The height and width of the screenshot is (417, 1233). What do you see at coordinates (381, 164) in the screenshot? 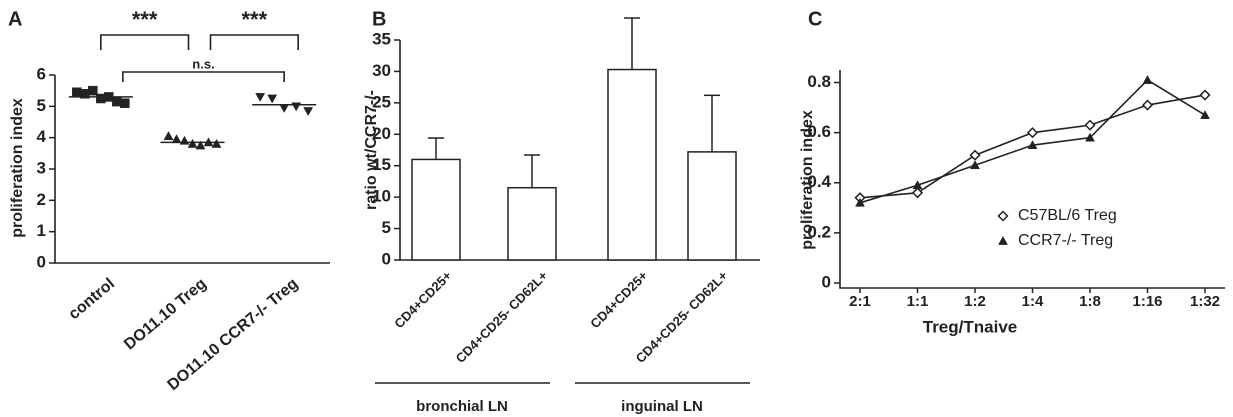
I see `y-tick-label: 15` at bounding box center [381, 164].